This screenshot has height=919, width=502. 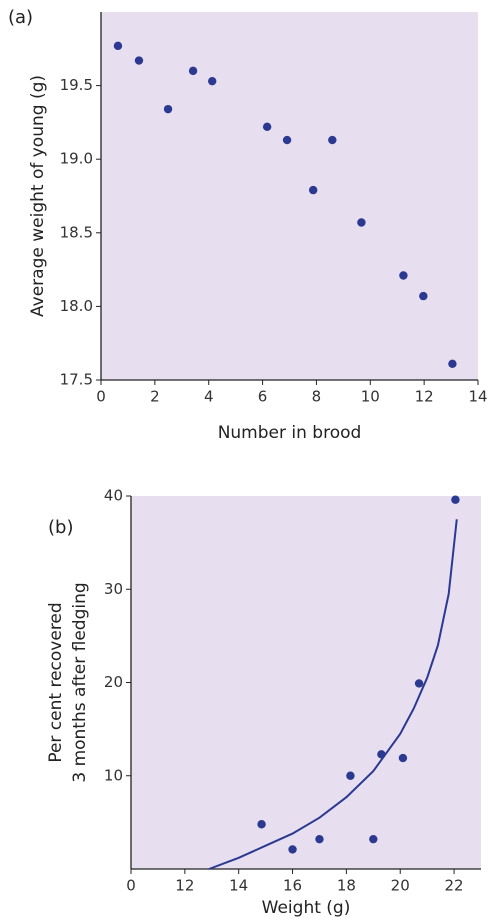 I want to click on panel-label: (a), so click(x=20, y=17).